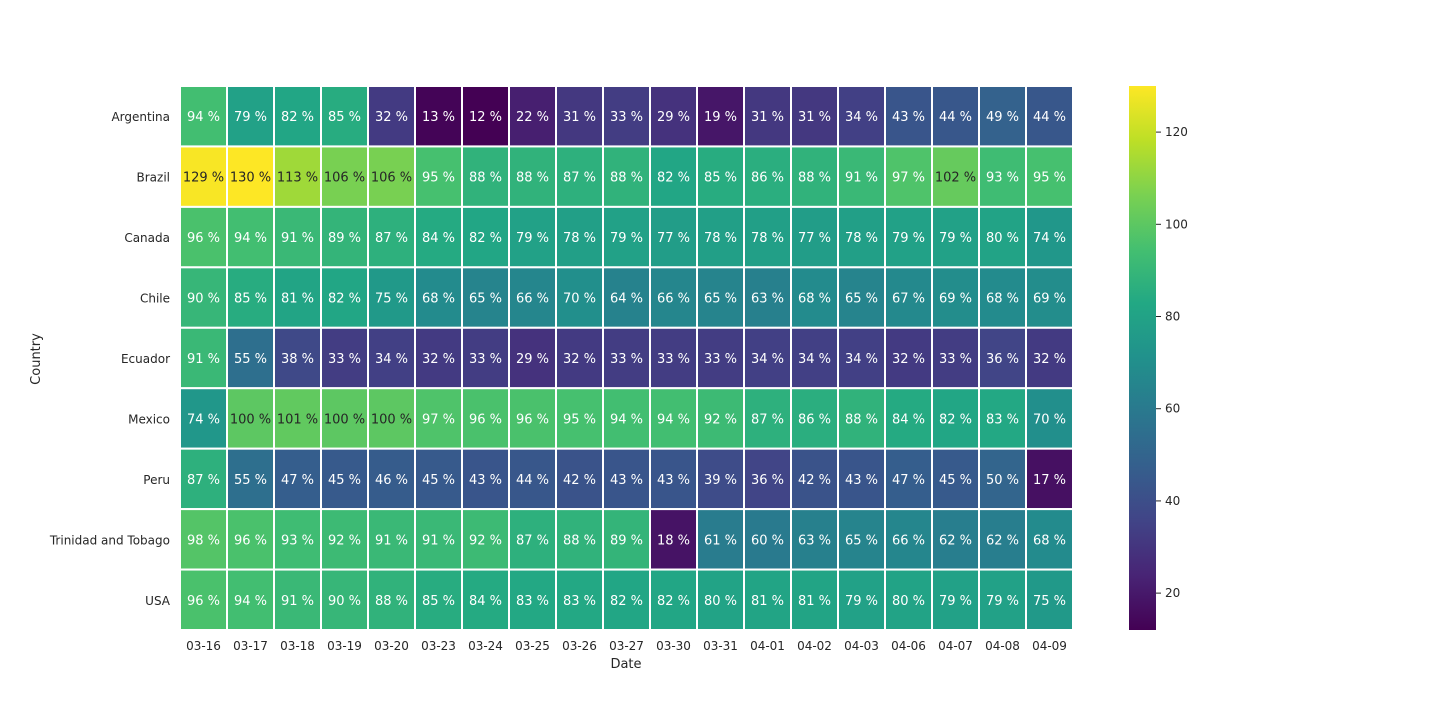 Image resolution: width=1440 pixels, height=724 pixels. What do you see at coordinates (579, 117) in the screenshot?
I see `cell-value-label: 31 %` at bounding box center [579, 117].